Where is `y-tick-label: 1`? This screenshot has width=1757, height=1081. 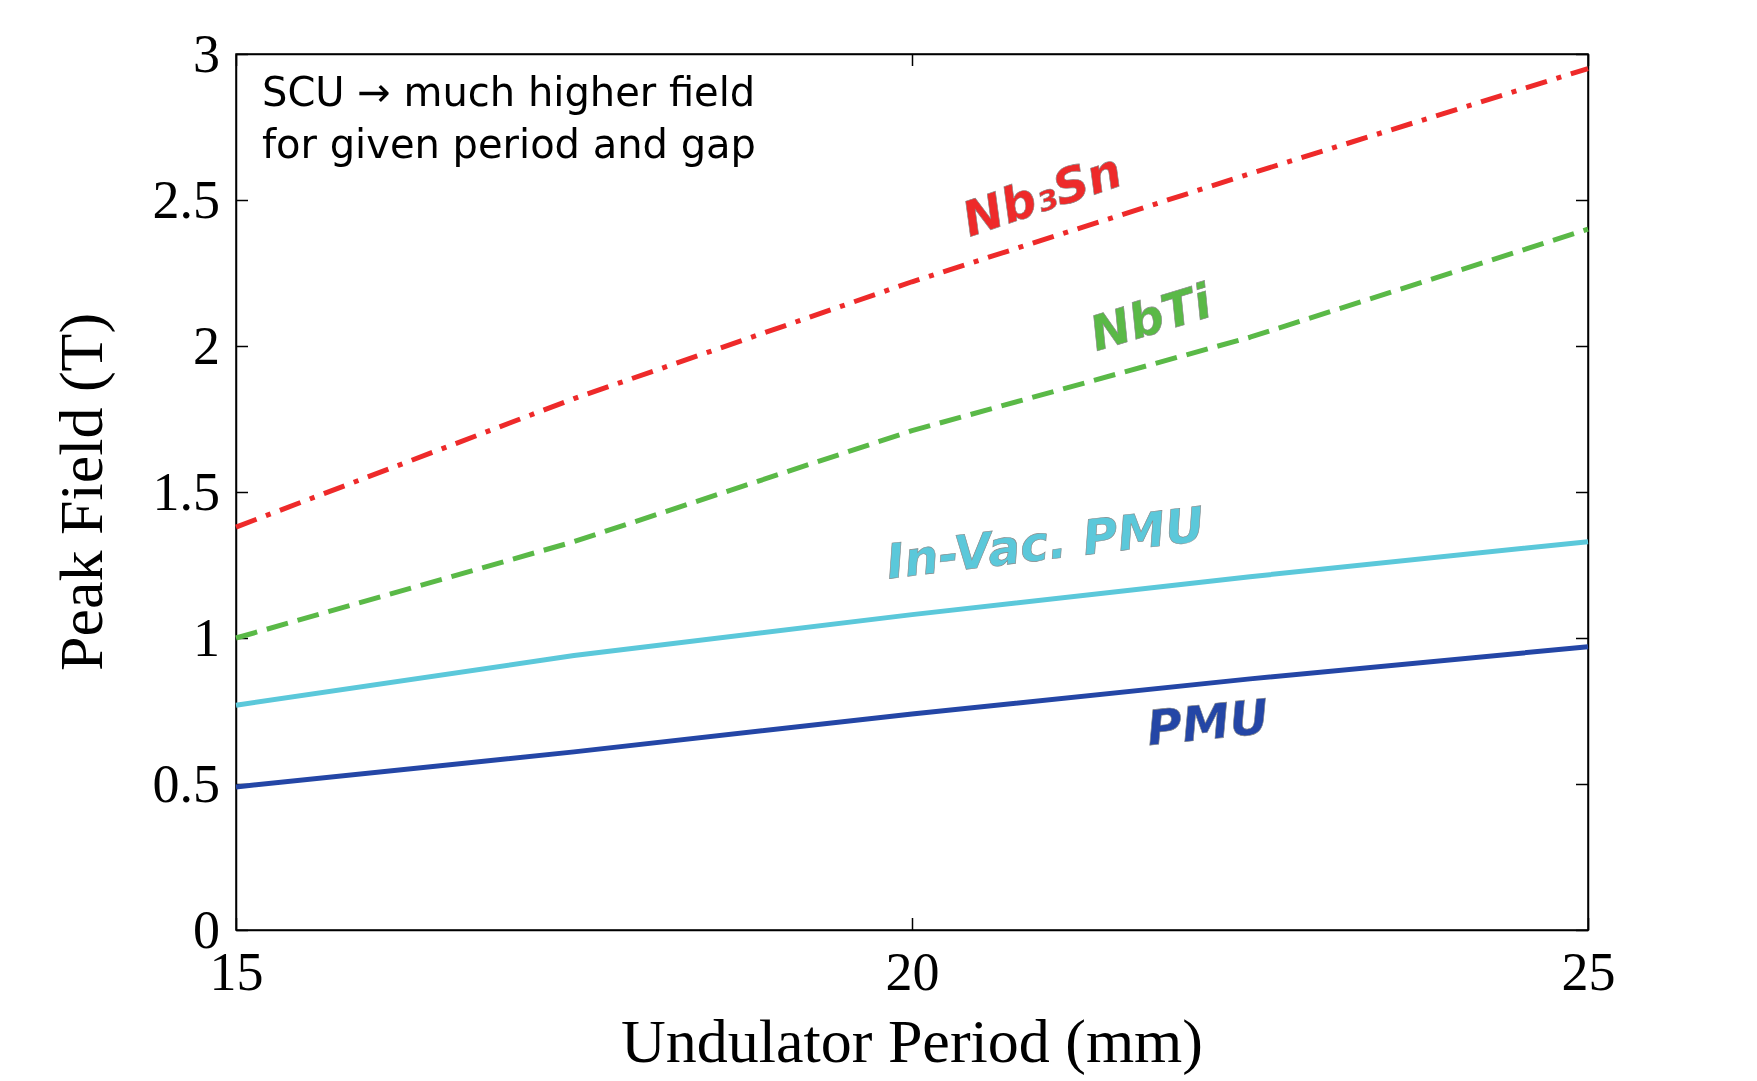
y-tick-label: 1 is located at coordinates (206, 637).